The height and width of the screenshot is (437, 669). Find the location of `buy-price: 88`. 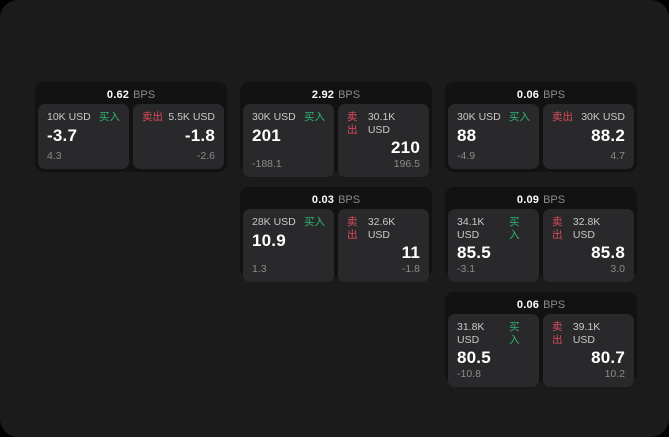

buy-price: 88 is located at coordinates (467, 135).